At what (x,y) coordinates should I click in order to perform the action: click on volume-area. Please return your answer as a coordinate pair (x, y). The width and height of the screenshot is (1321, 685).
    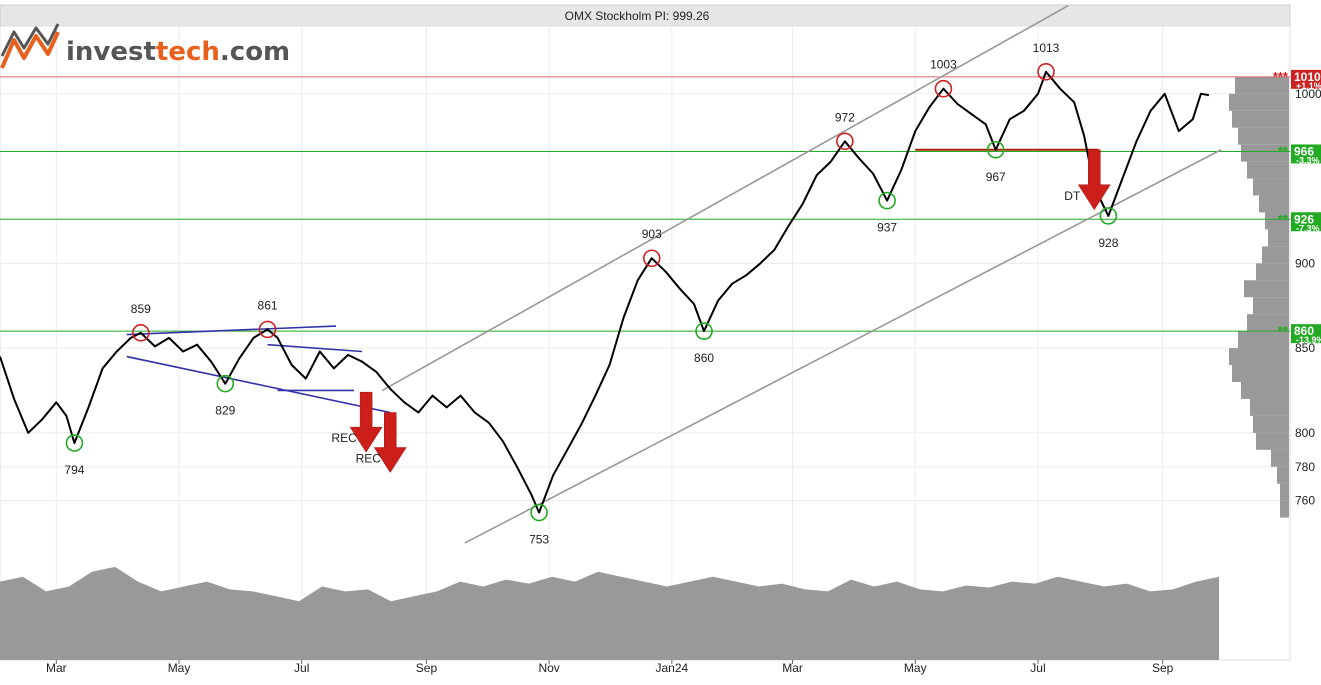
    Looking at the image, I should click on (609, 613).